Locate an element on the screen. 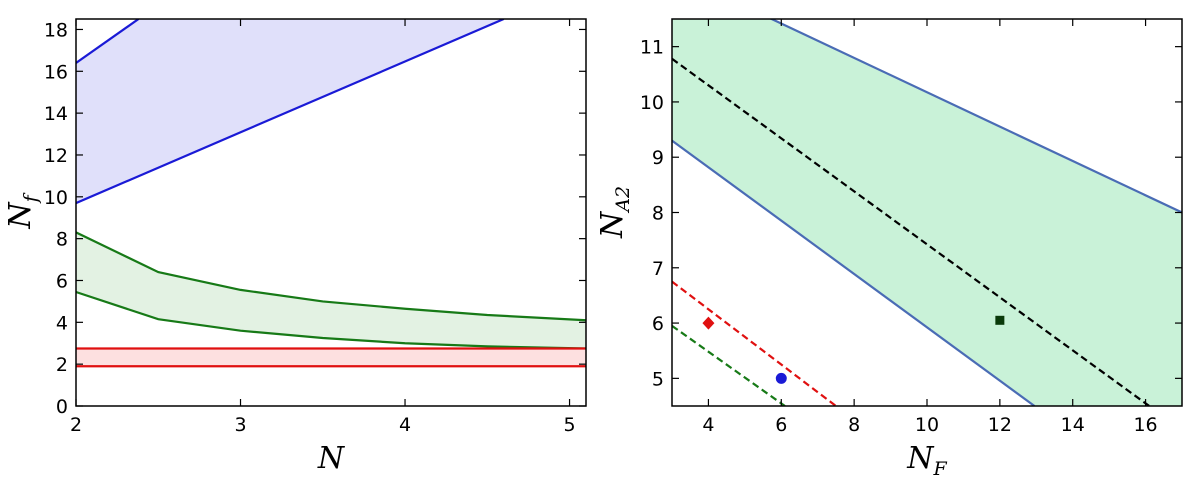 The image size is (1200, 492). left-x-axis-label: N is located at coordinates (331, 458).